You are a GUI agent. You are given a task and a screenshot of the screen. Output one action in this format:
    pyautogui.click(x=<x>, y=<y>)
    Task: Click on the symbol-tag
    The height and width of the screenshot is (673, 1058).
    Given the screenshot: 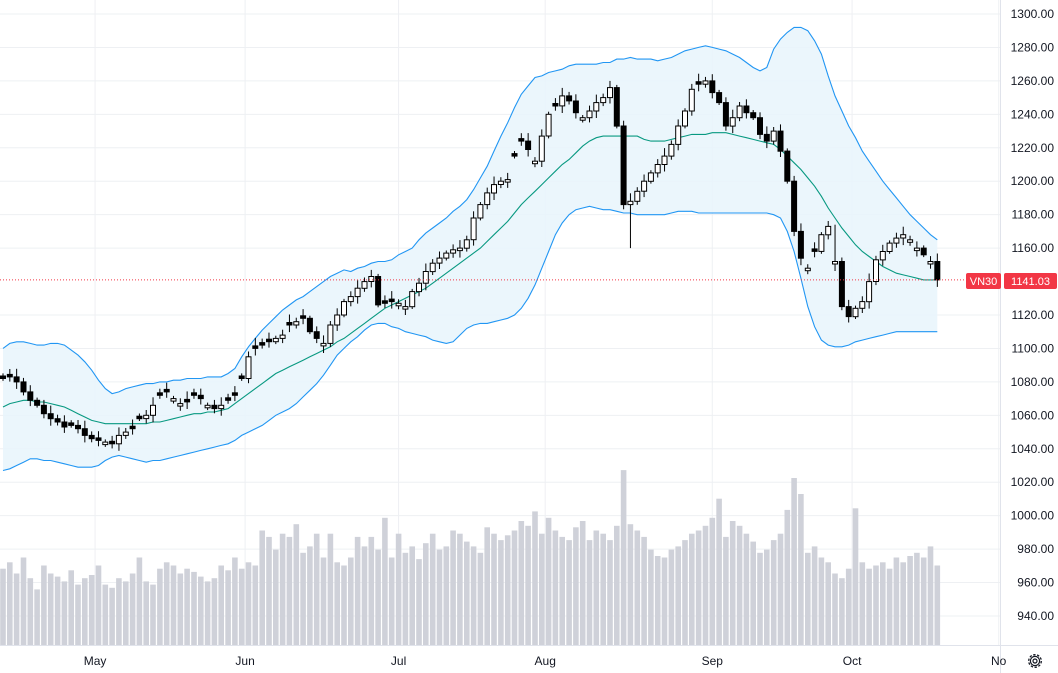 What is the action you would take?
    pyautogui.click(x=983, y=281)
    